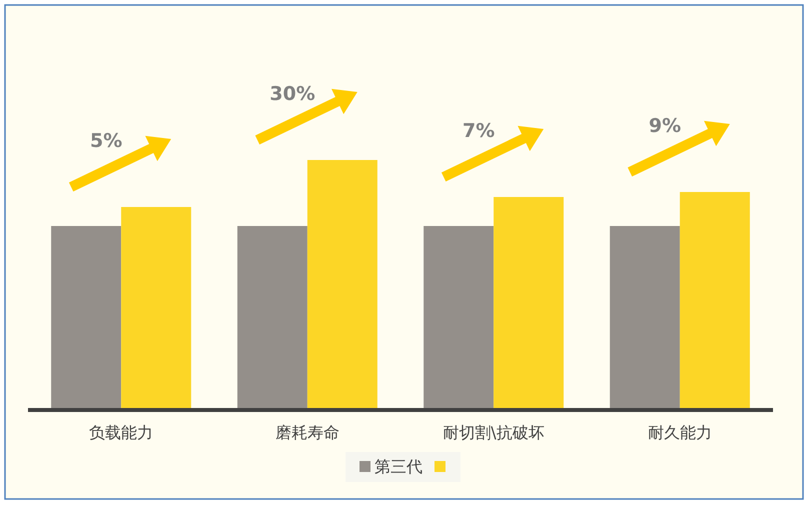 The width and height of the screenshot is (810, 505). Describe the element at coordinates (478, 131) in the screenshot. I see `text: 7%` at that location.